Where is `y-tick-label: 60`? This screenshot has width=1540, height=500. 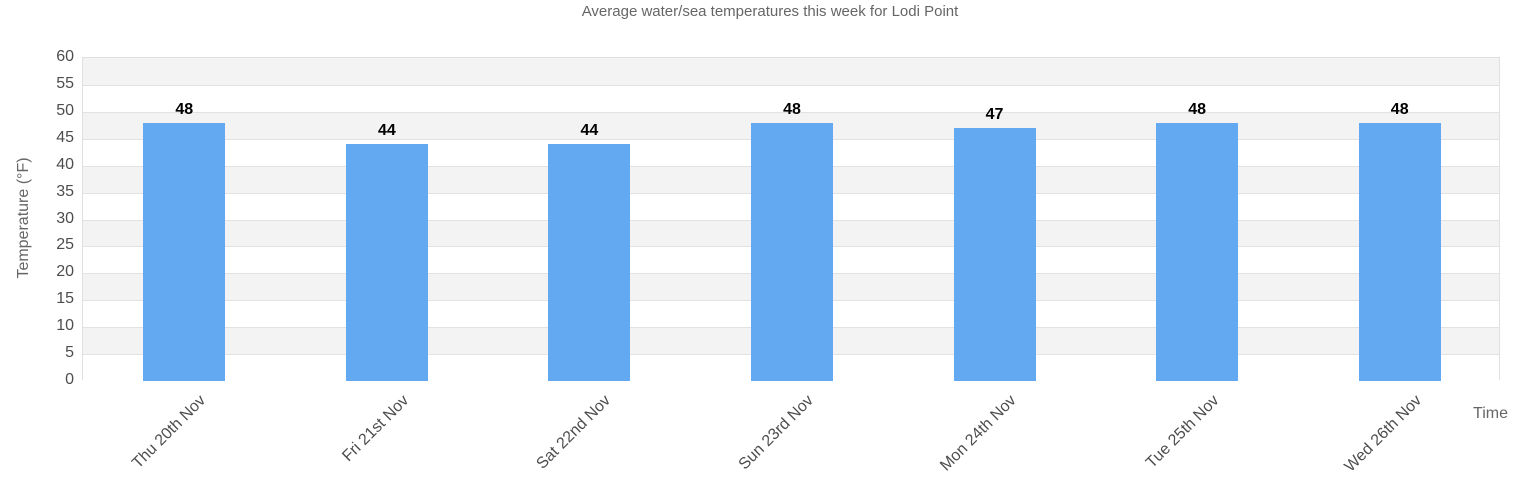
y-tick-label: 60 is located at coordinates (65, 56).